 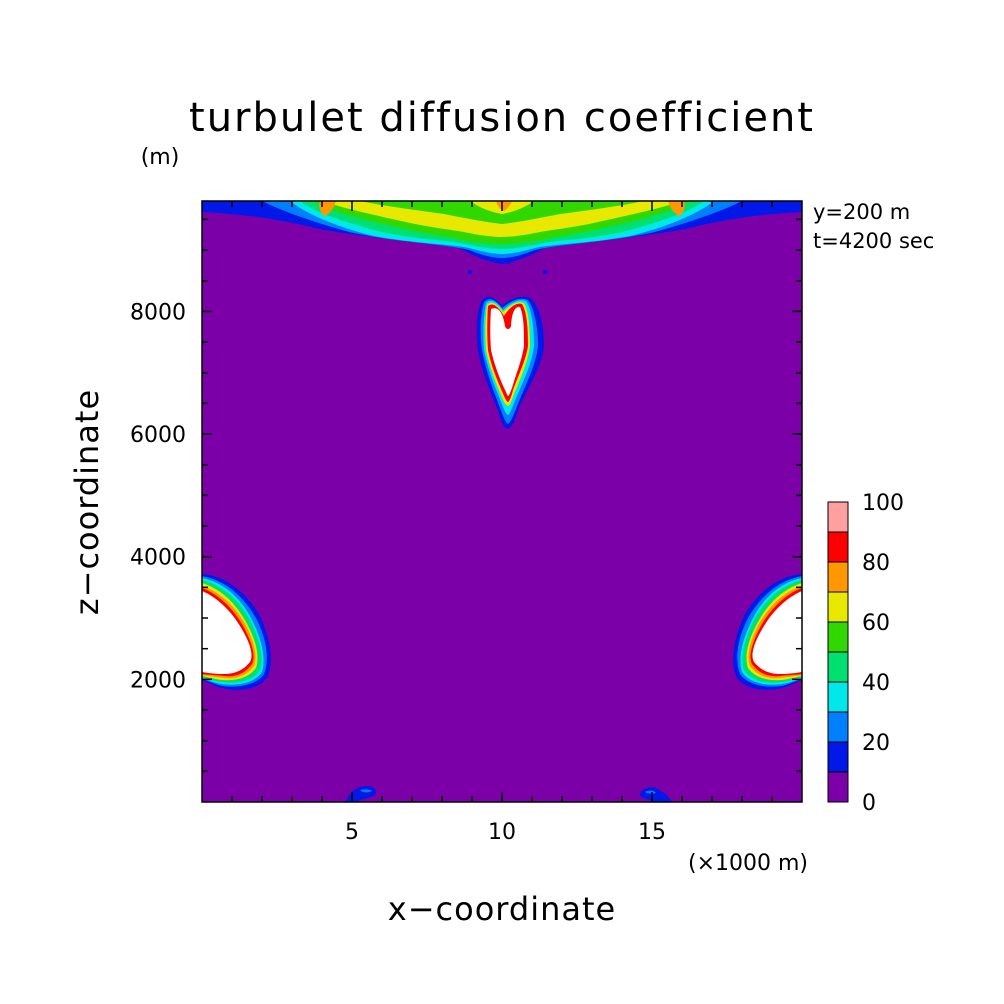 I want to click on colorbar-label: 80, so click(x=876, y=563).